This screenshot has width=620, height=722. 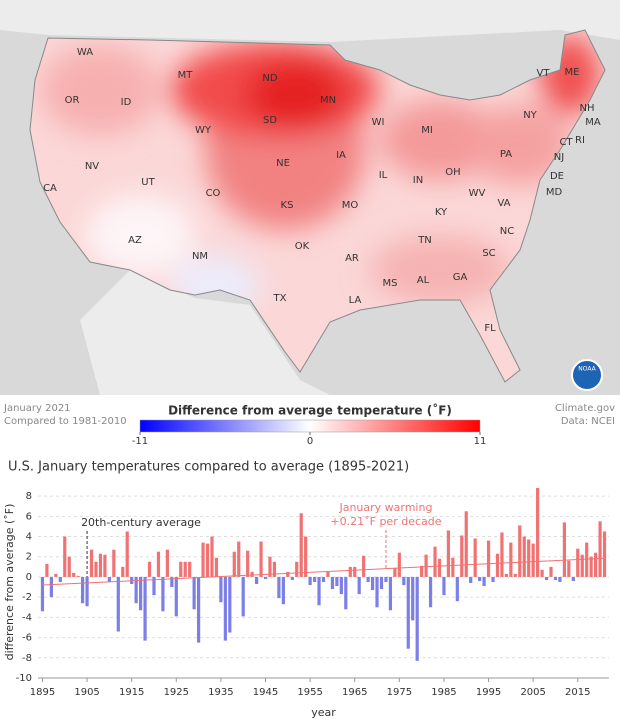 What do you see at coordinates (399, 692) in the screenshot?
I see `x-tick-label: 1975` at bounding box center [399, 692].